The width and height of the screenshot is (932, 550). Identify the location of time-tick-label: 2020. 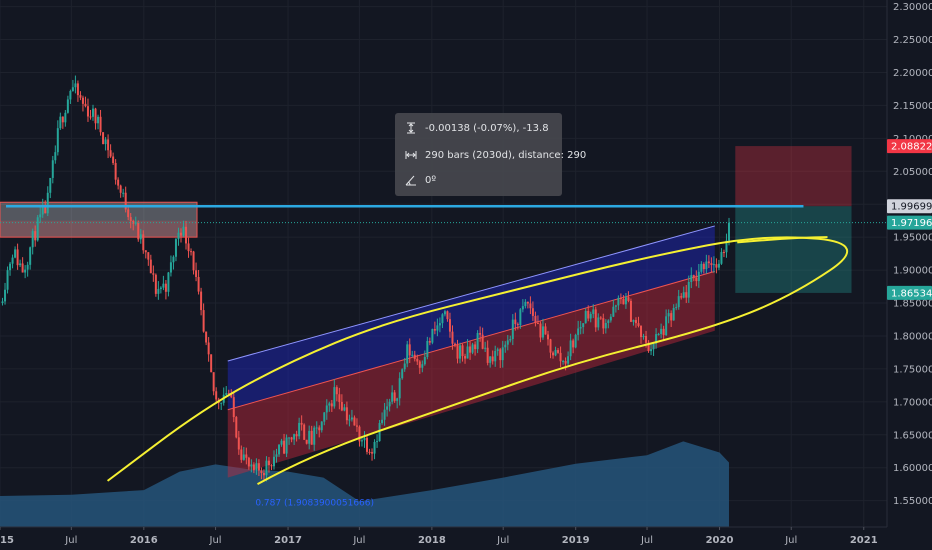
(720, 540).